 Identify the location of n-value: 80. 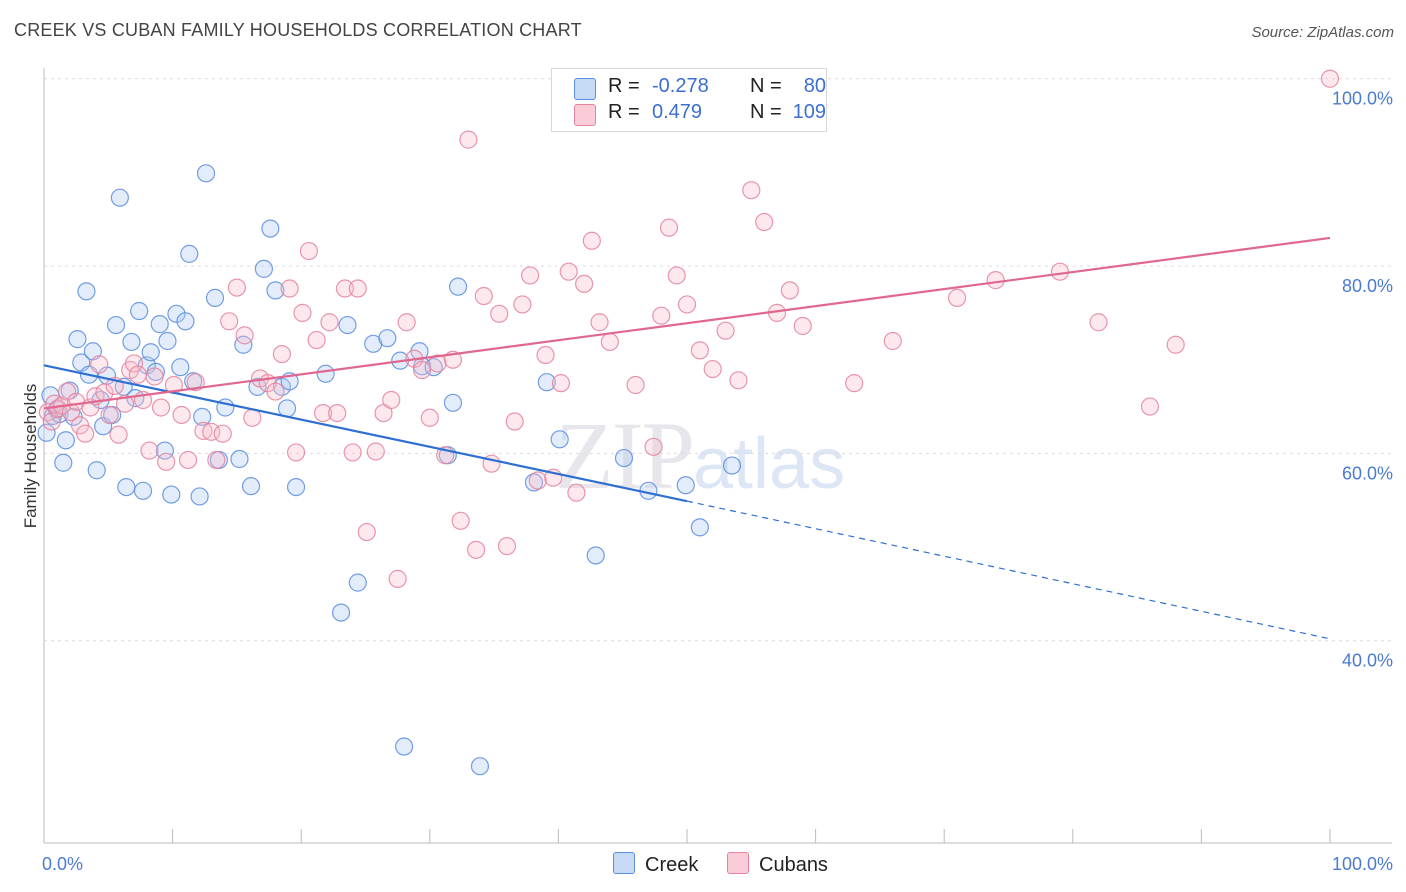
(814, 86).